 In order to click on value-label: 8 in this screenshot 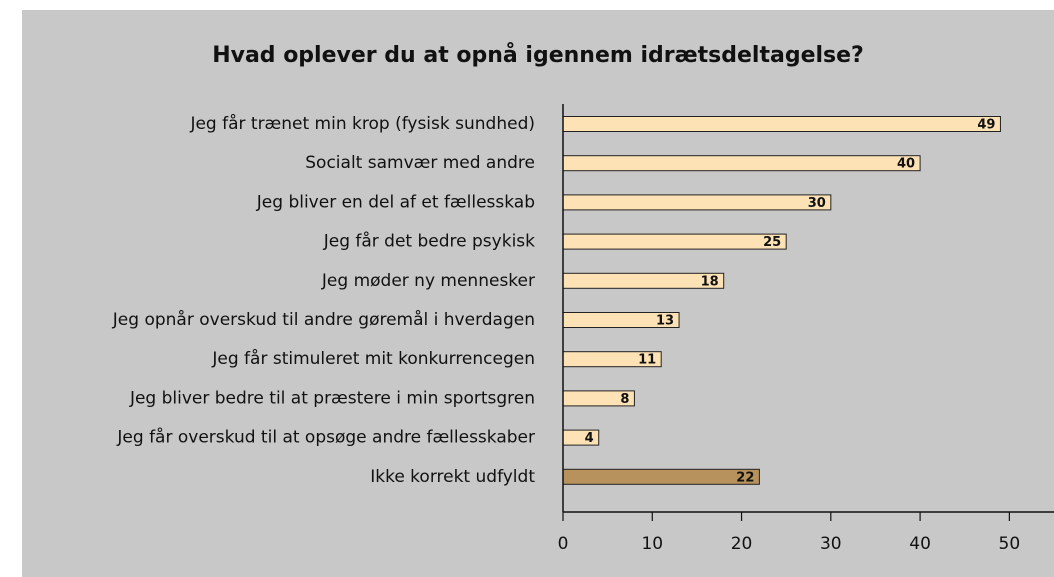, I will do `click(624, 399)`.